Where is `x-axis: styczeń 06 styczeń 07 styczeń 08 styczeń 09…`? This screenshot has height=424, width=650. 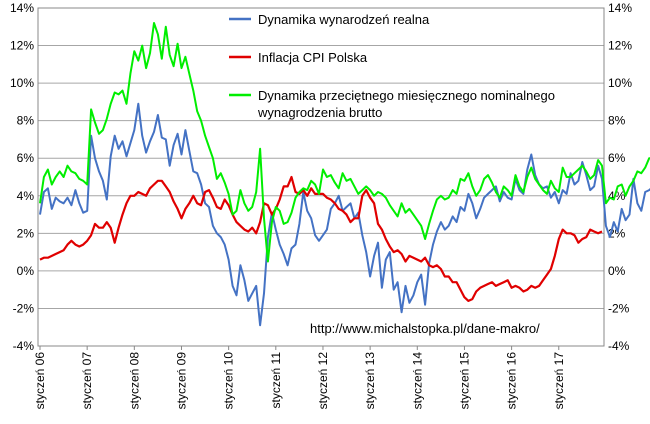
x-axis: styczeń 06 styczeń 07 styczeń 08 styczeń 09… is located at coordinates (299, 377).